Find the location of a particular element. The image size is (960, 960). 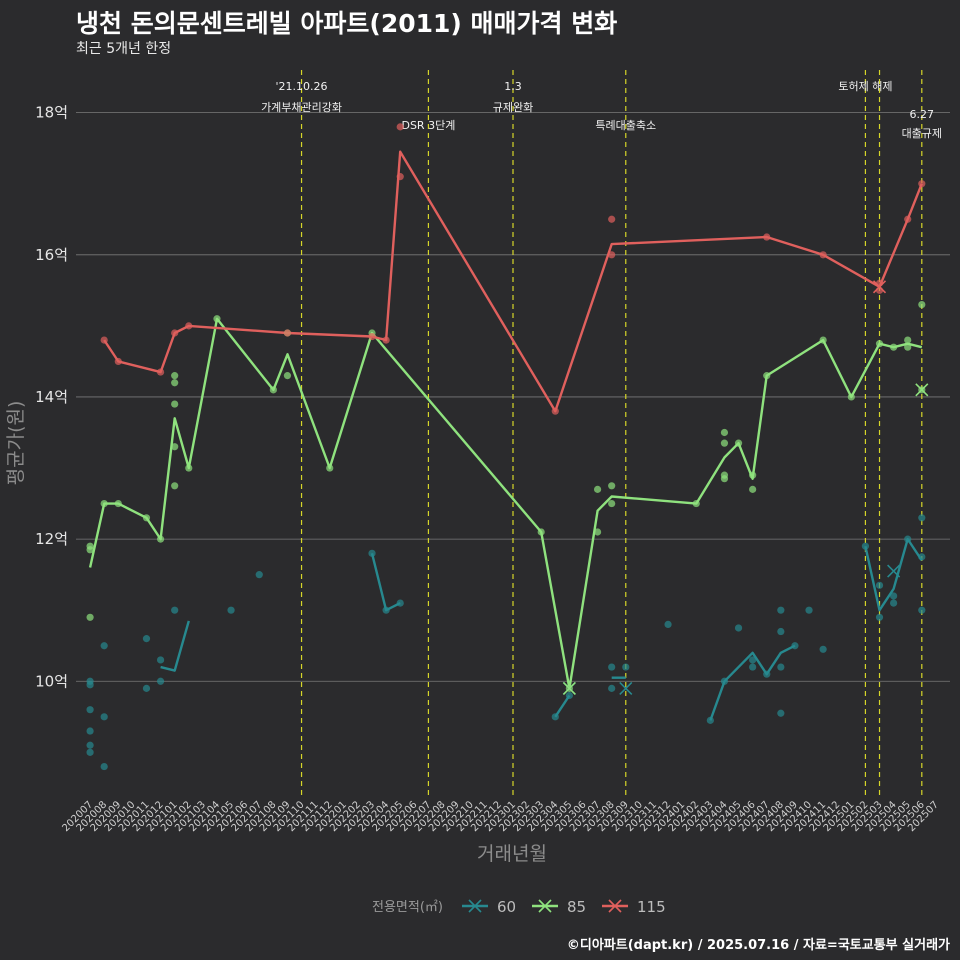

event-label: 특례대출축소 is located at coordinates (625, 125).